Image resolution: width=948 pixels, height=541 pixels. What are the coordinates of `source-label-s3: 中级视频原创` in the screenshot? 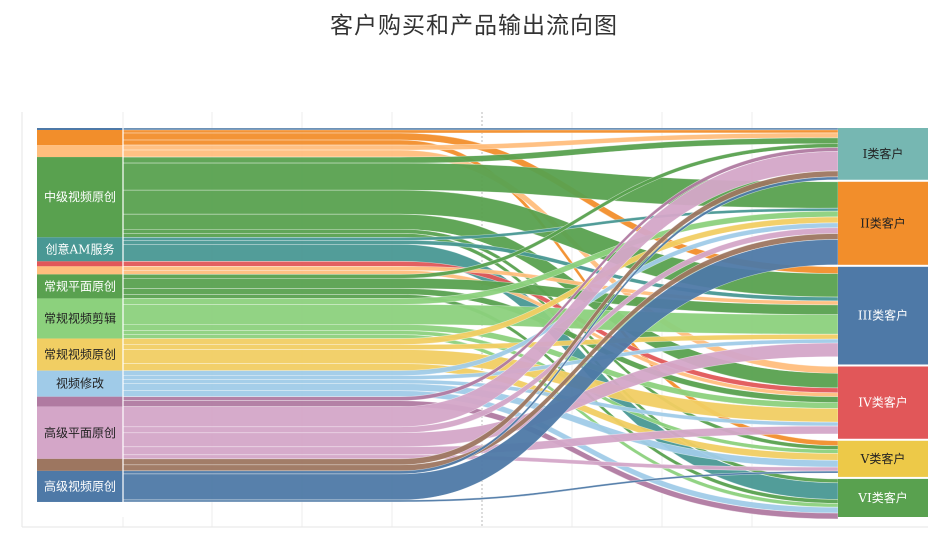 It's located at (80, 196).